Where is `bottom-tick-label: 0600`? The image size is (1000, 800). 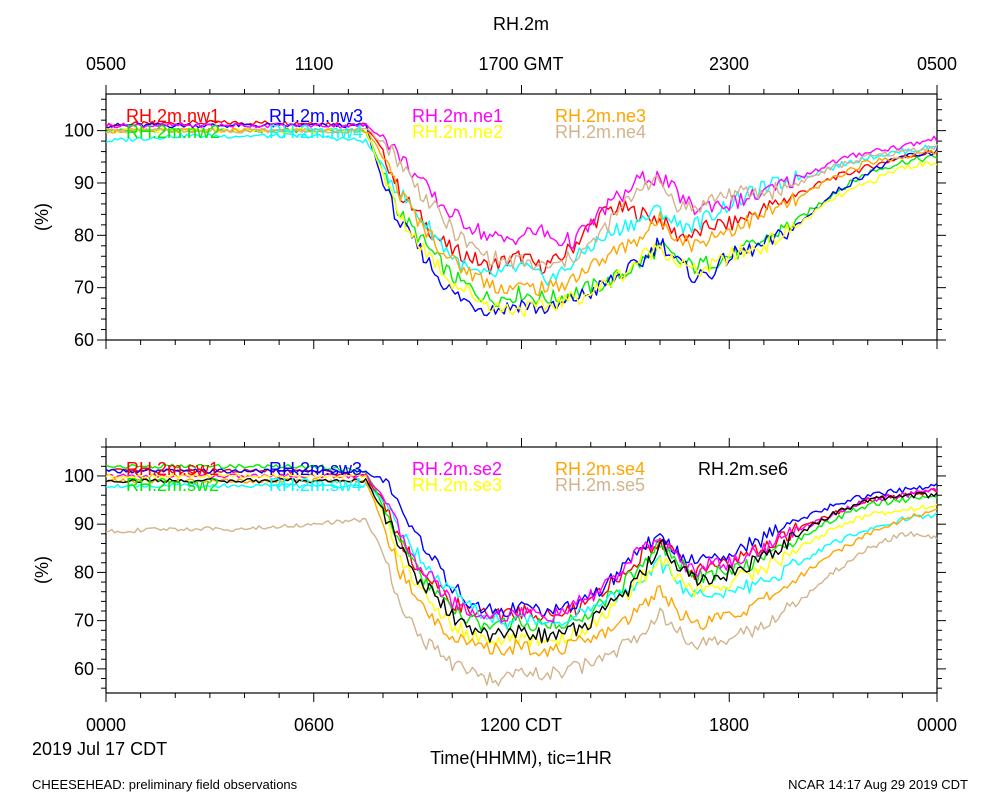 bottom-tick-label: 0600 is located at coordinates (314, 725).